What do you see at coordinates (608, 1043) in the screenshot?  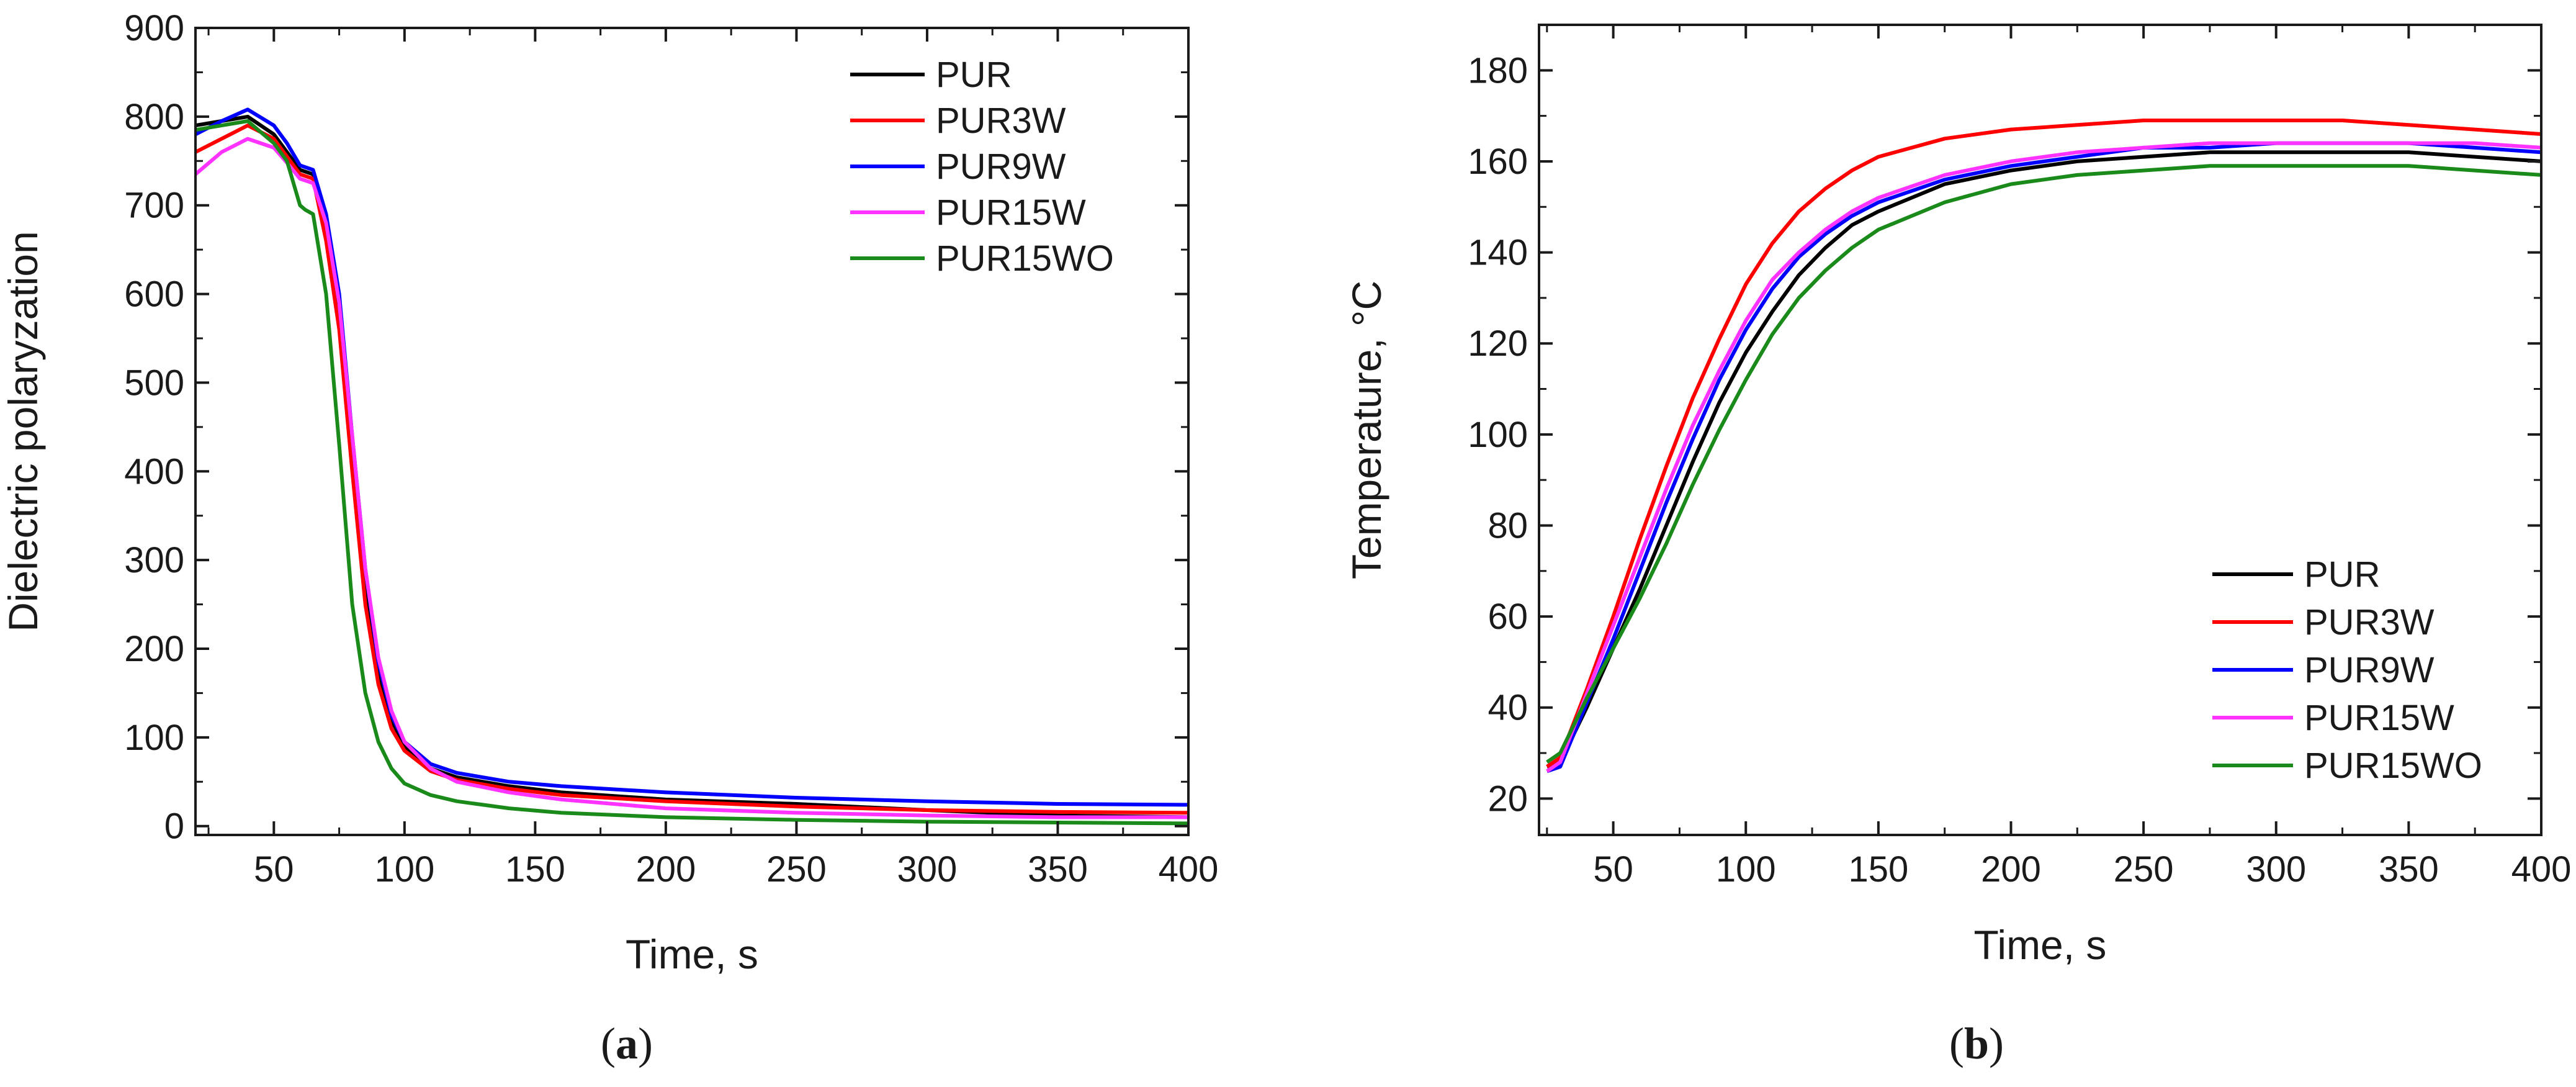 I see `caption-a-open: (` at bounding box center [608, 1043].